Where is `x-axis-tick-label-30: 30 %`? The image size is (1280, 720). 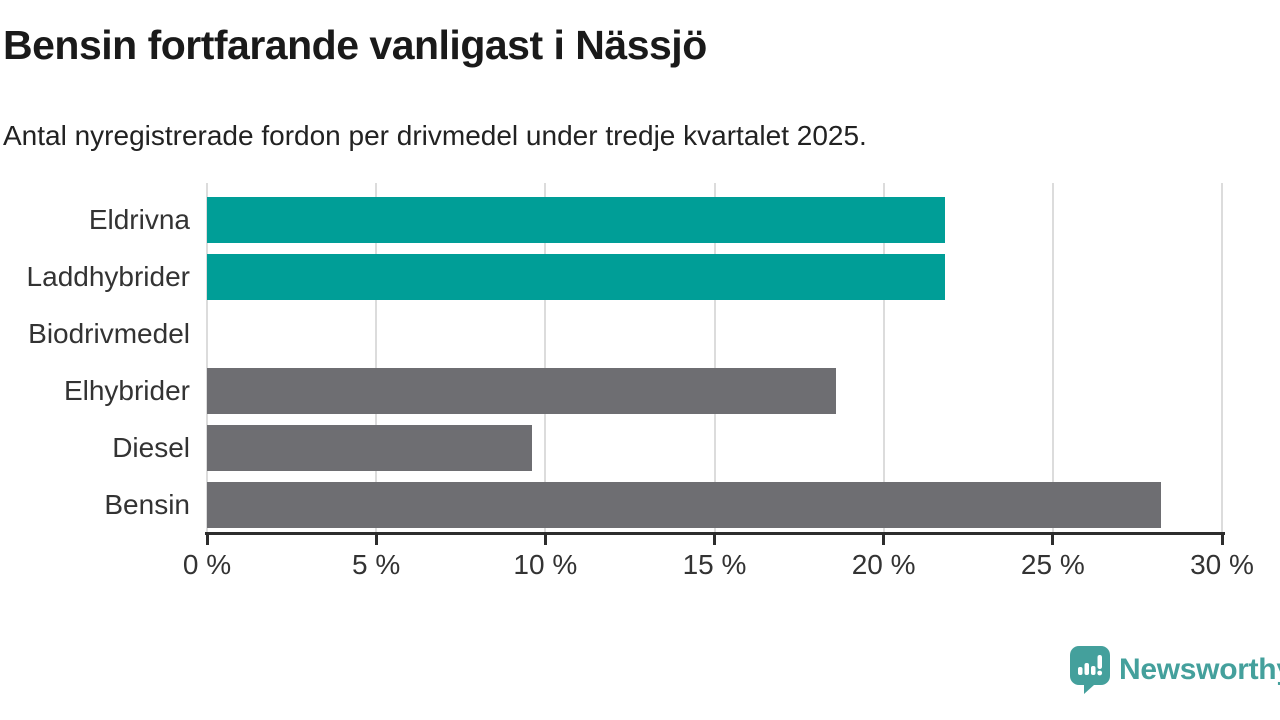
x-axis-tick-label-30: 30 % is located at coordinates (1222, 564).